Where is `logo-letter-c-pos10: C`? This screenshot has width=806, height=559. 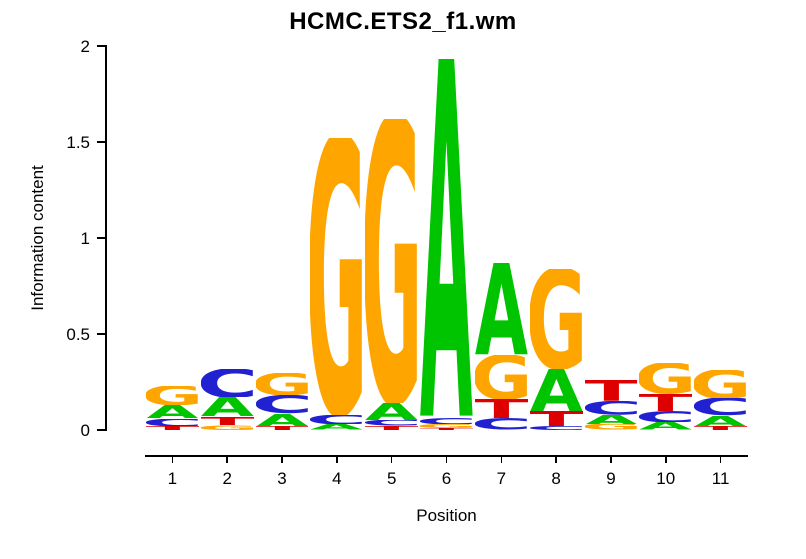 logo-letter-c-pos10: C is located at coordinates (665, 417).